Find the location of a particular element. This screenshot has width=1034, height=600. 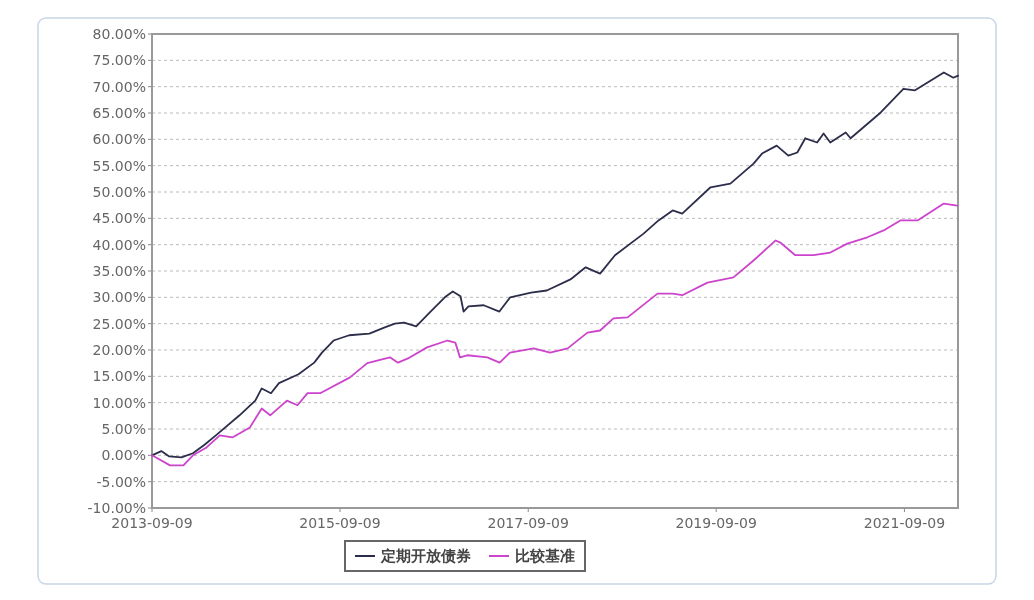

y-tick-label: -10.00% is located at coordinates (116, 508).